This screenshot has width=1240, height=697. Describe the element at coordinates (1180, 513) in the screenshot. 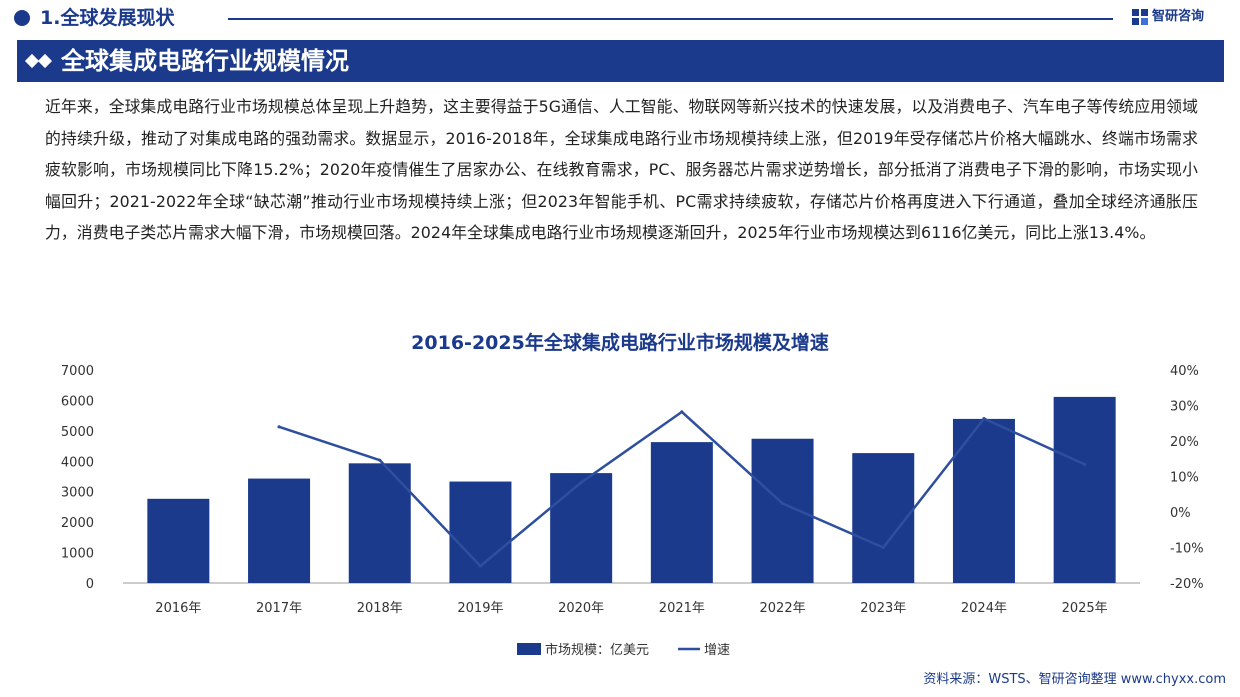

I see `y-right-tick-label: 0%` at that location.